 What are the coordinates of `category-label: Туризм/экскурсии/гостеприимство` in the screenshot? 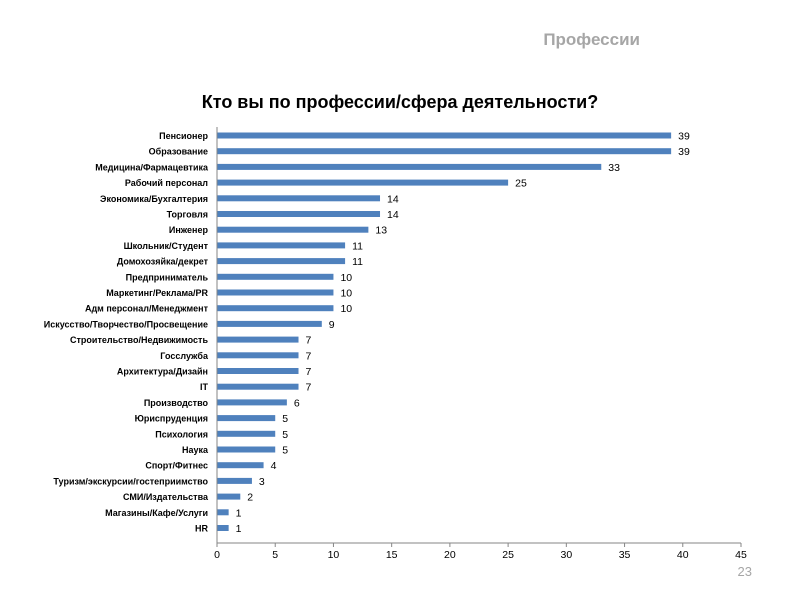 It's located at (130, 481).